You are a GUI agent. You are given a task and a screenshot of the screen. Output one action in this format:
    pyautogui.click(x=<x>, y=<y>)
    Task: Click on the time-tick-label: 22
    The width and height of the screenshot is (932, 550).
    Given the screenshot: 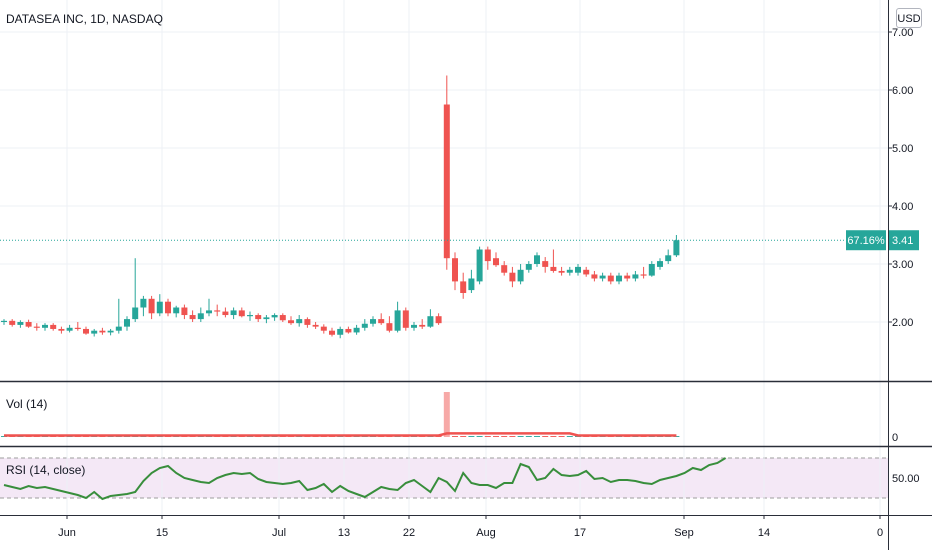 What is the action you would take?
    pyautogui.click(x=409, y=533)
    